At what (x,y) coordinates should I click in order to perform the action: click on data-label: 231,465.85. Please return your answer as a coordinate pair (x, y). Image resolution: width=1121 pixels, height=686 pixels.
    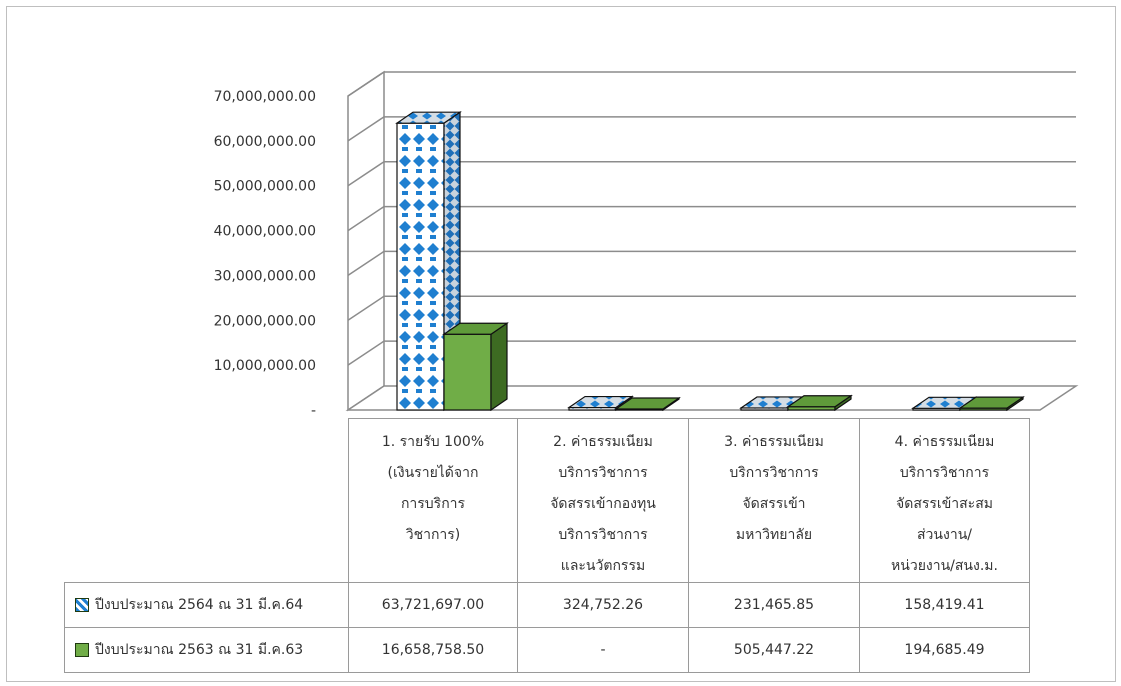
    Looking at the image, I should click on (774, 605).